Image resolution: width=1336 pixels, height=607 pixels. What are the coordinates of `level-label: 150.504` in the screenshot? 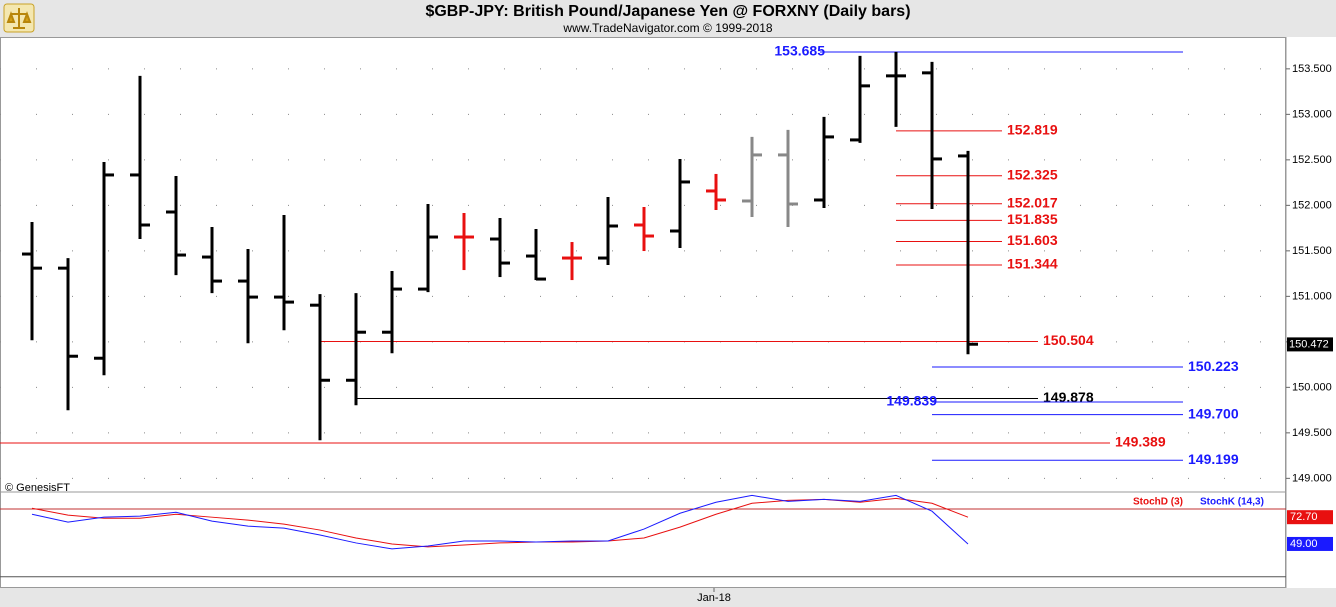 It's located at (1068, 340).